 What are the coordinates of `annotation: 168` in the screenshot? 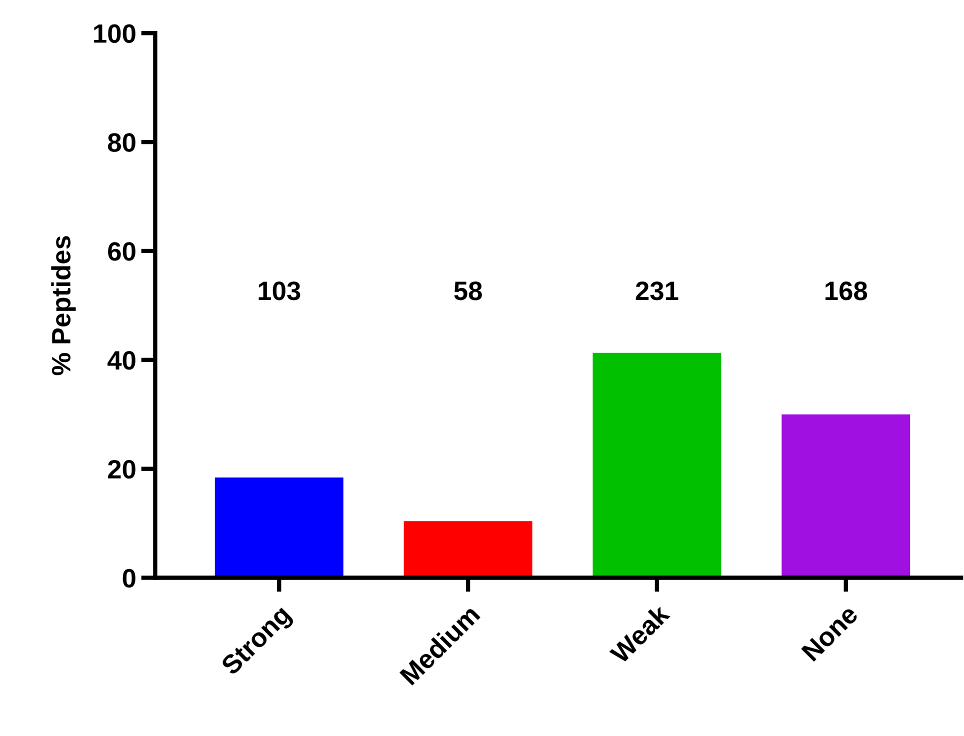 It's located at (847, 291).